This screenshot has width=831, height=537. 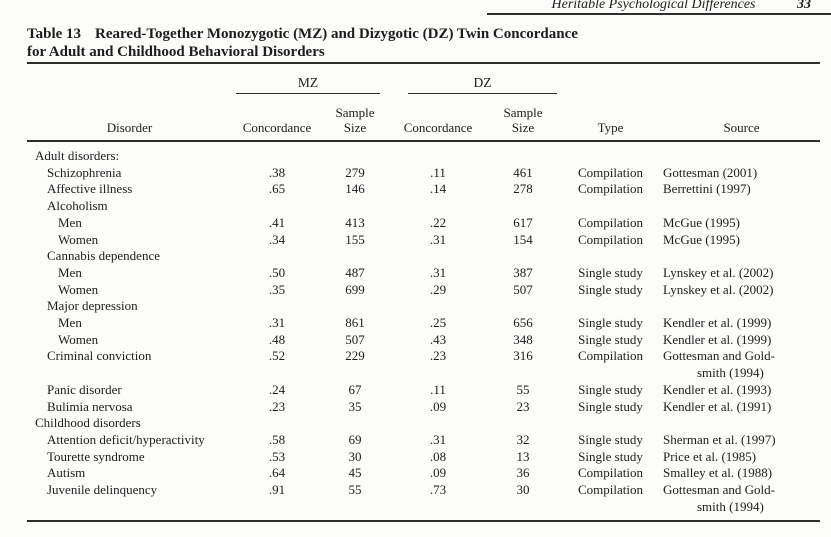 What do you see at coordinates (102, 490) in the screenshot?
I see `disorder-cell: Juvenile delinquency` at bounding box center [102, 490].